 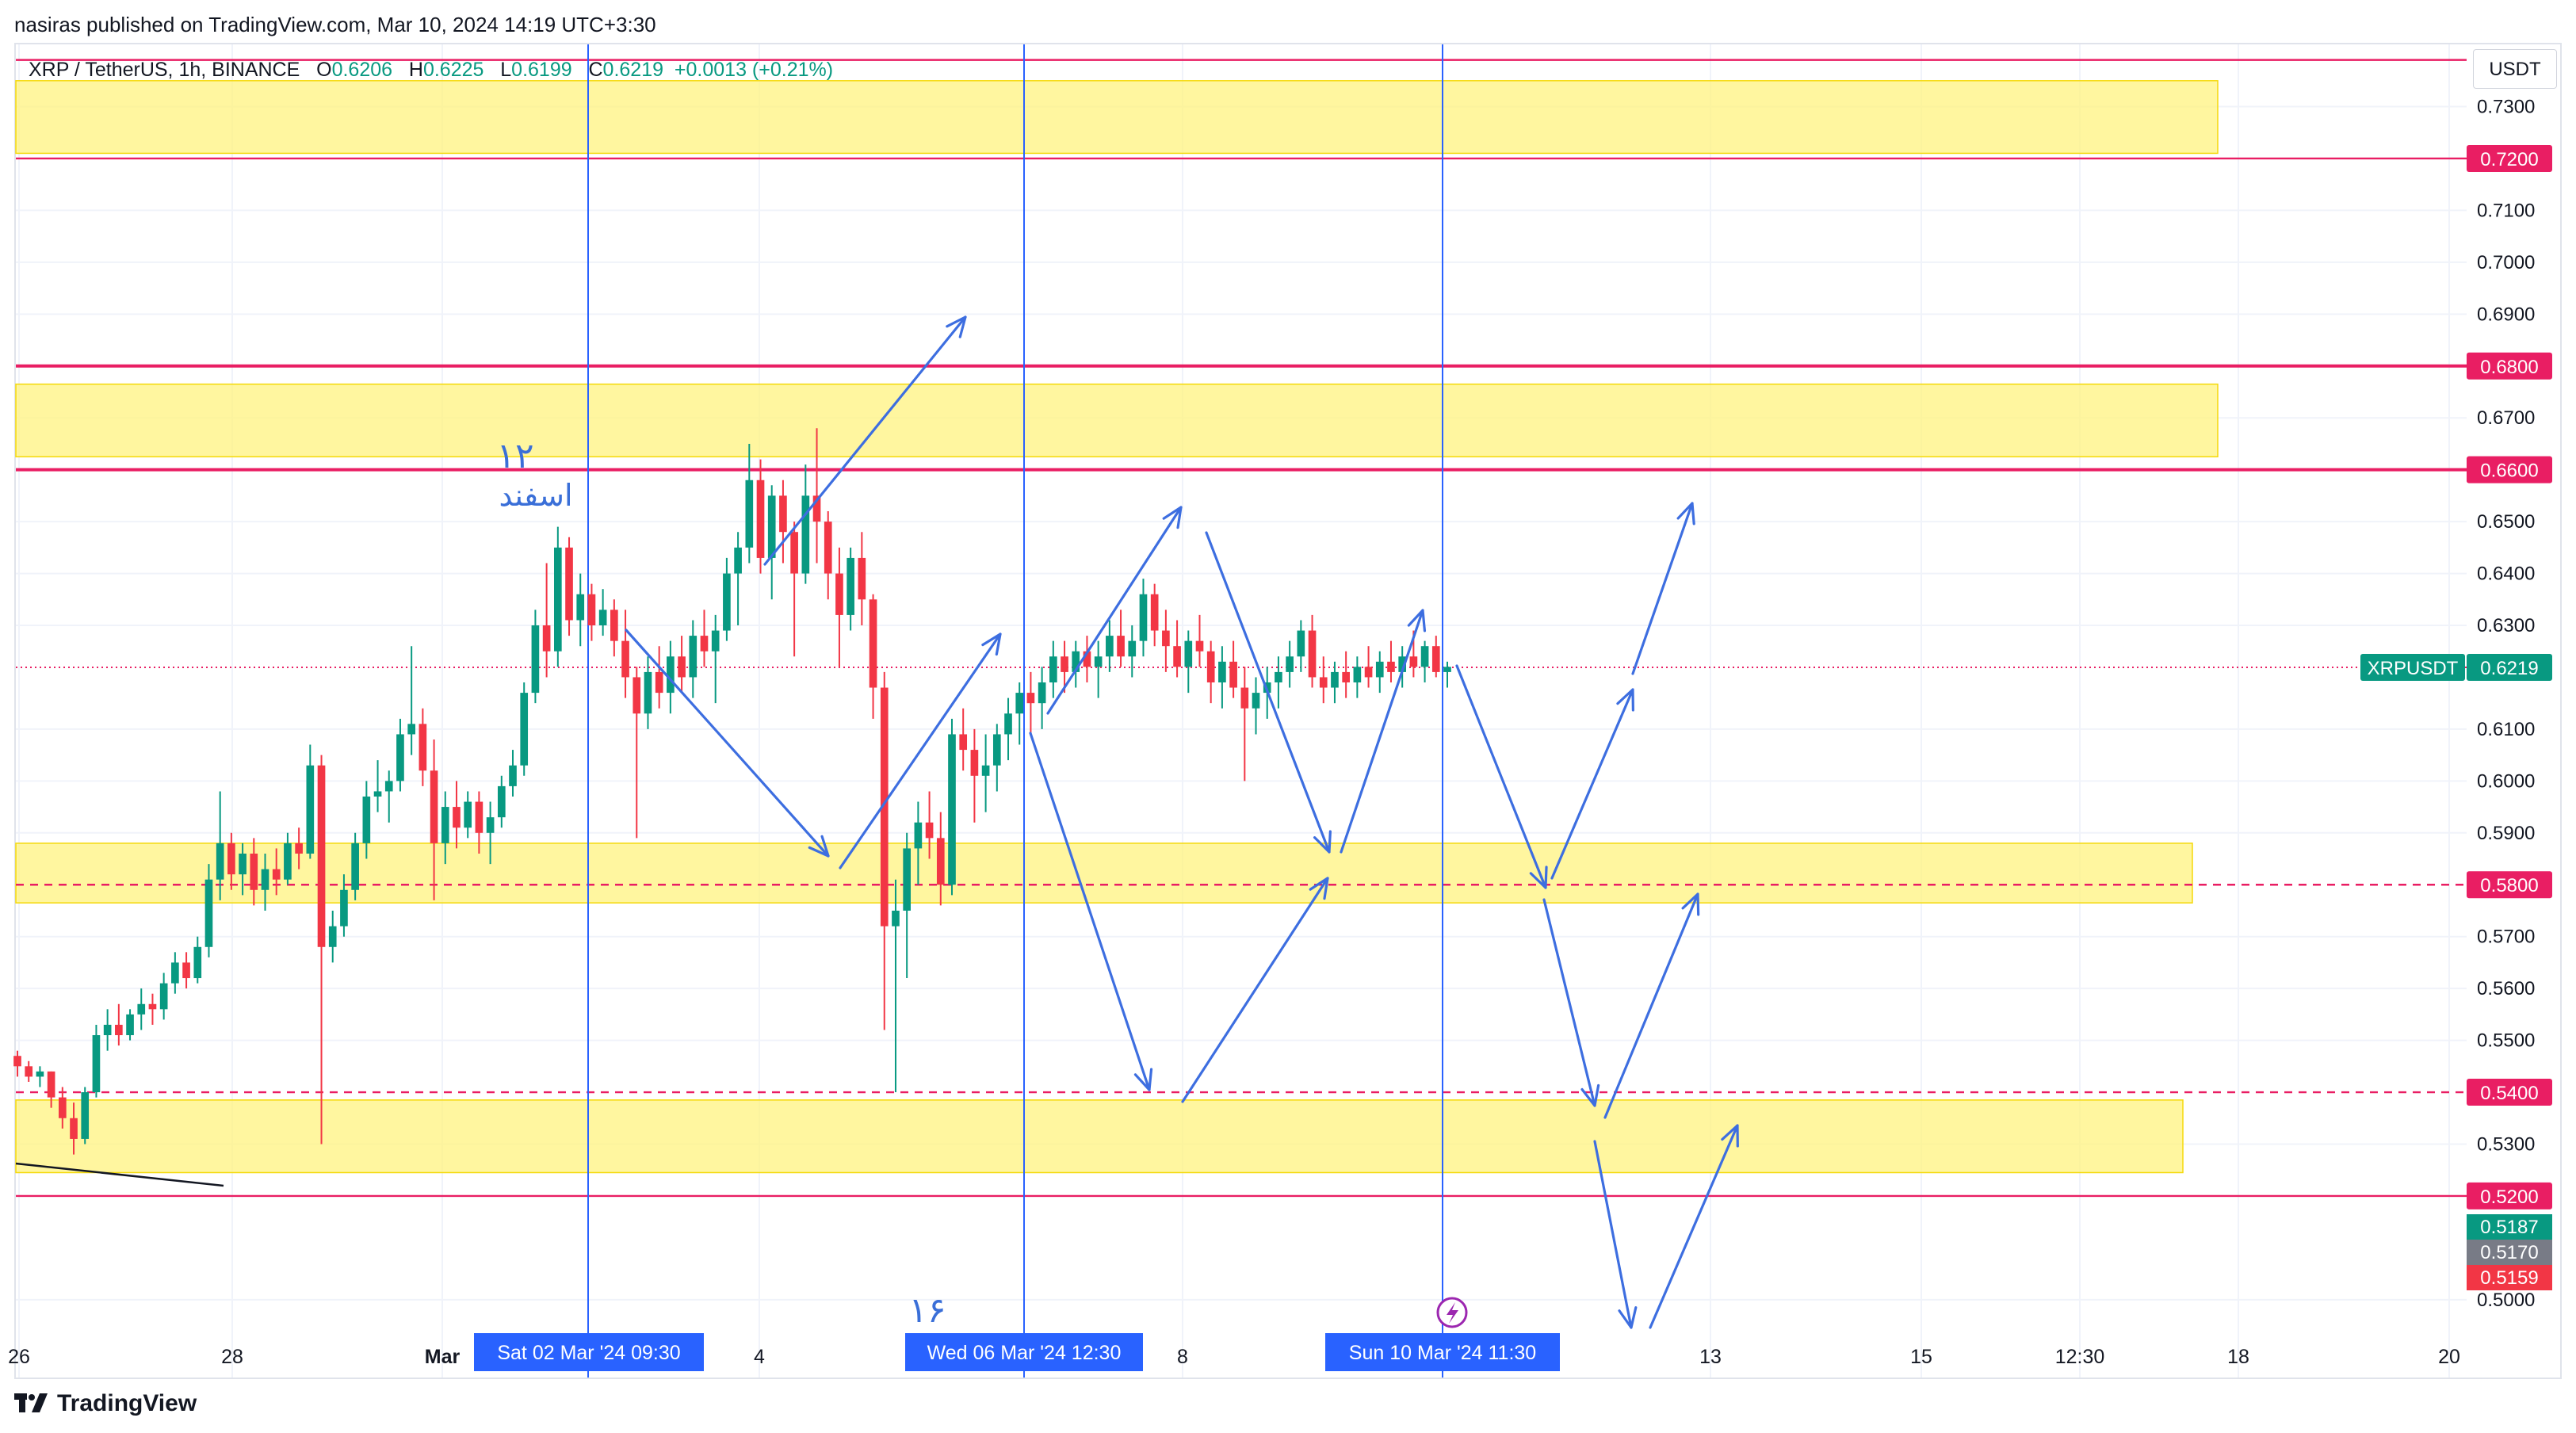 I want to click on time-marker-badge, so click(x=1442, y=1352).